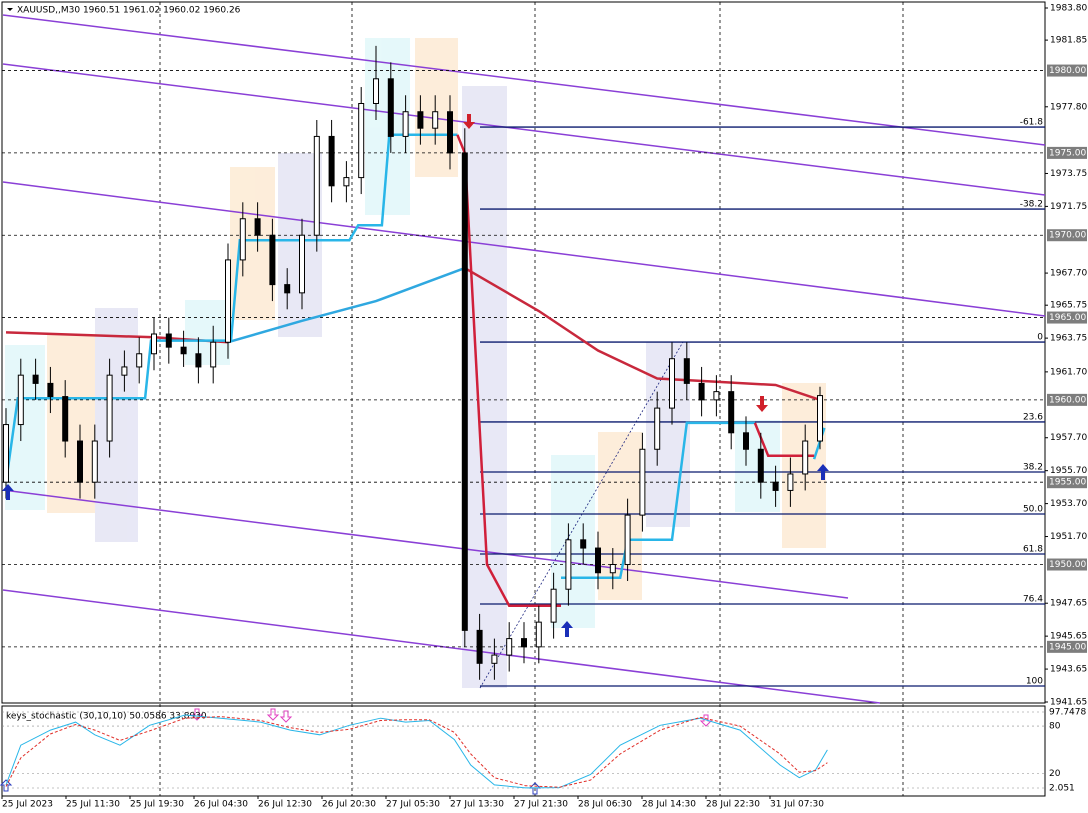 This screenshot has height=813, width=1088. Describe the element at coordinates (1031, 205) in the screenshot. I see `fib-label: -38.2` at that location.